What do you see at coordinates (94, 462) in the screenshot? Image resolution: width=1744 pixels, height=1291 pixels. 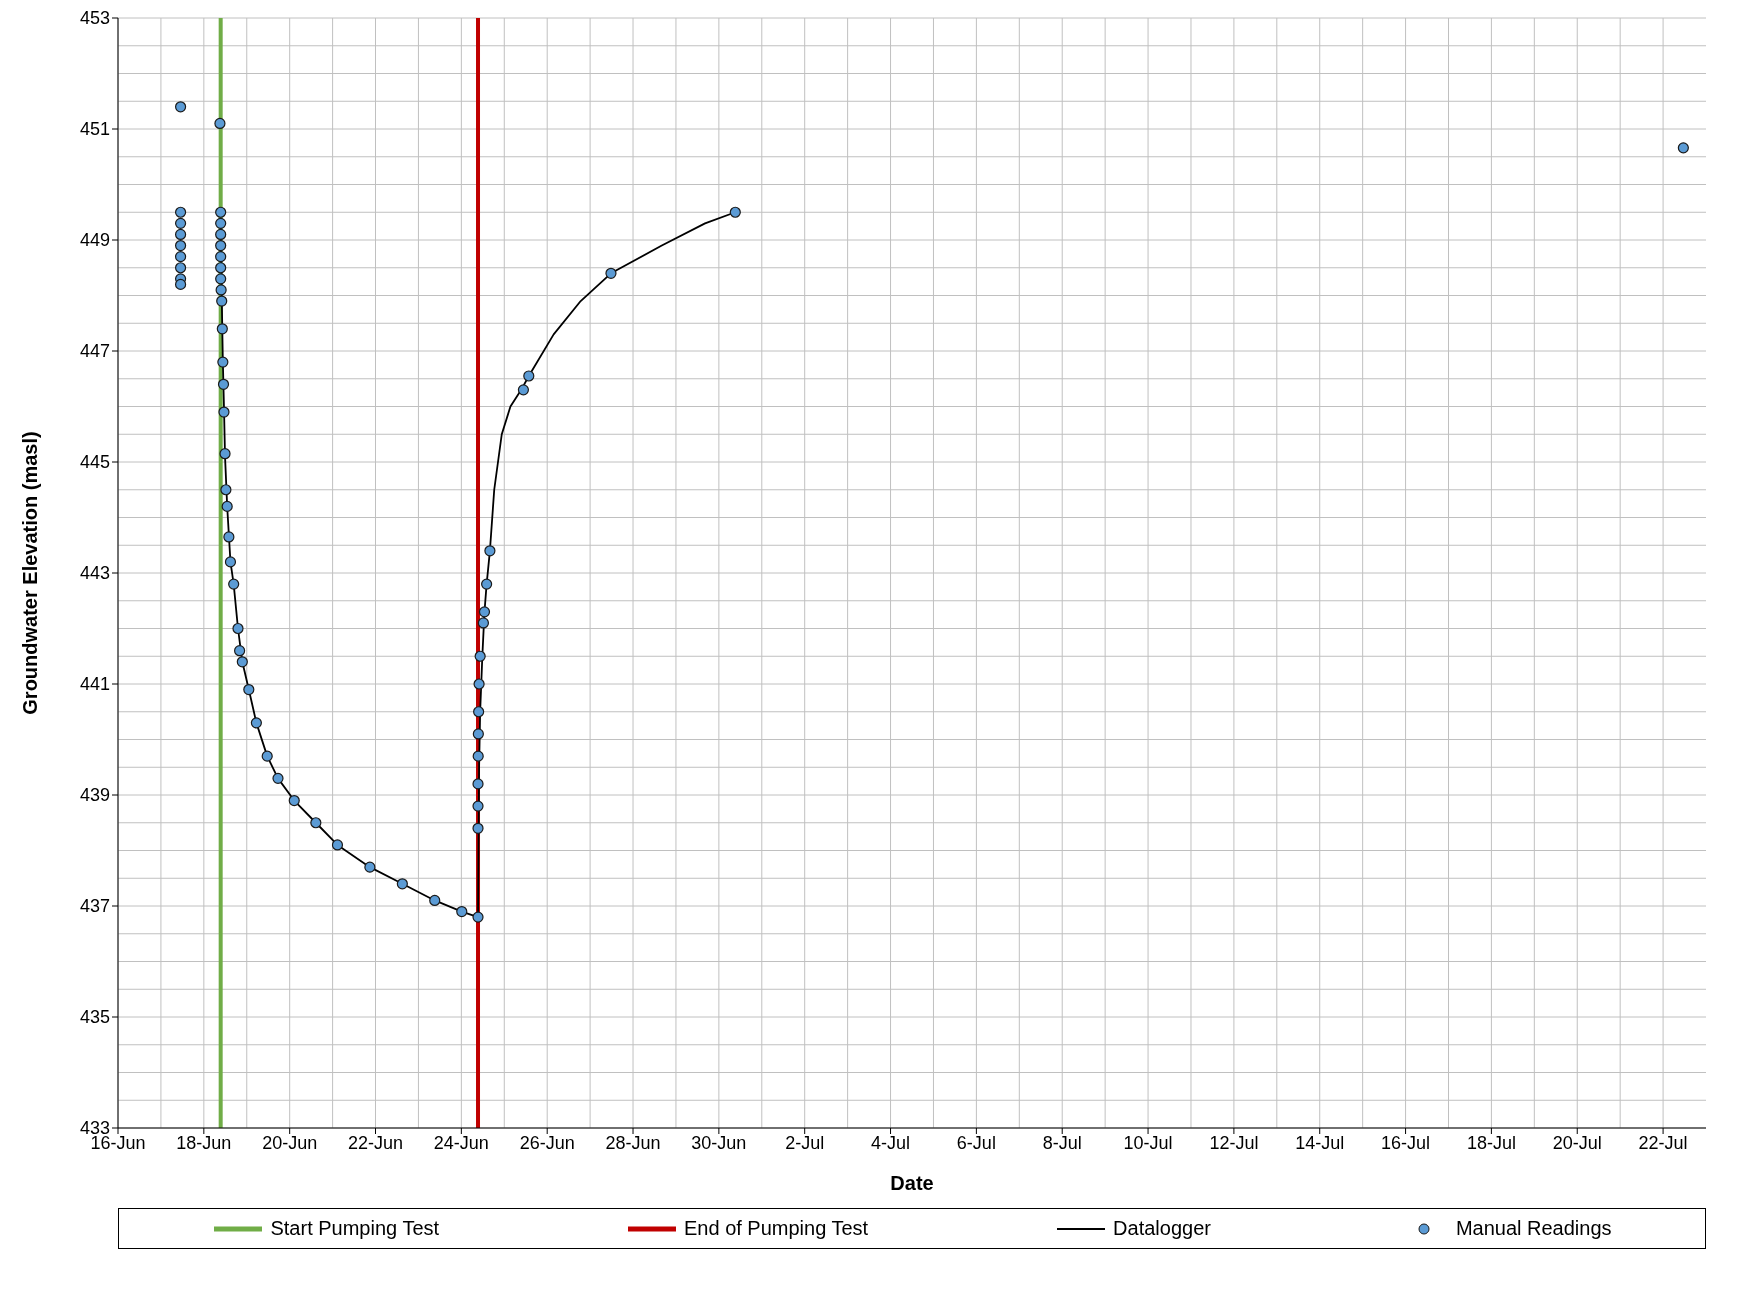 I see `y-tick-label: 445` at bounding box center [94, 462].